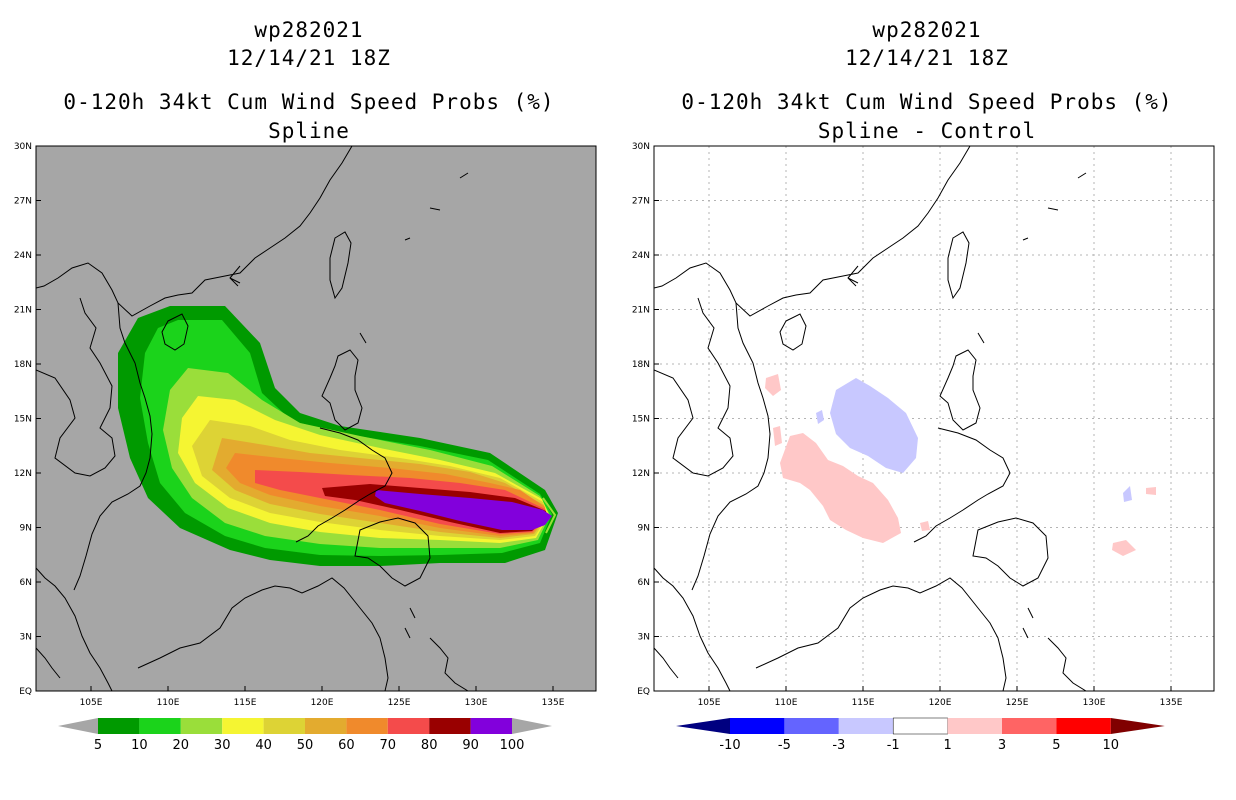 The height and width of the screenshot is (800, 1236). Describe the element at coordinates (429, 745) in the screenshot. I see `colorbar-label: 80` at that location.